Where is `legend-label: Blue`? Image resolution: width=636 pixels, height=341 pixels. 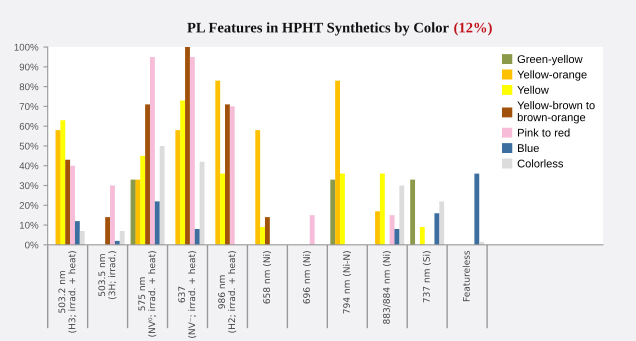
legend-label: Blue is located at coordinates (528, 148).